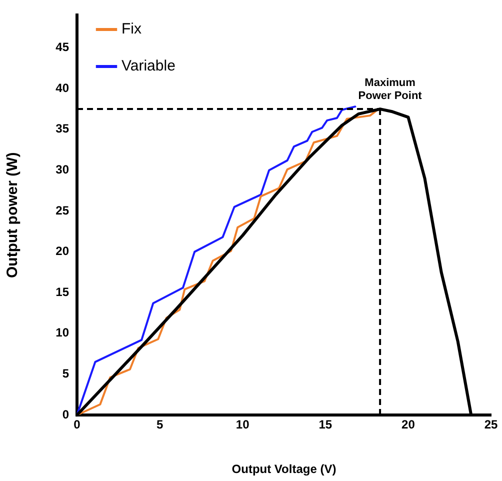 Image resolution: width=502 pixels, height=481 pixels. I want to click on x-axis-title: Output Voltage (V), so click(284, 469).